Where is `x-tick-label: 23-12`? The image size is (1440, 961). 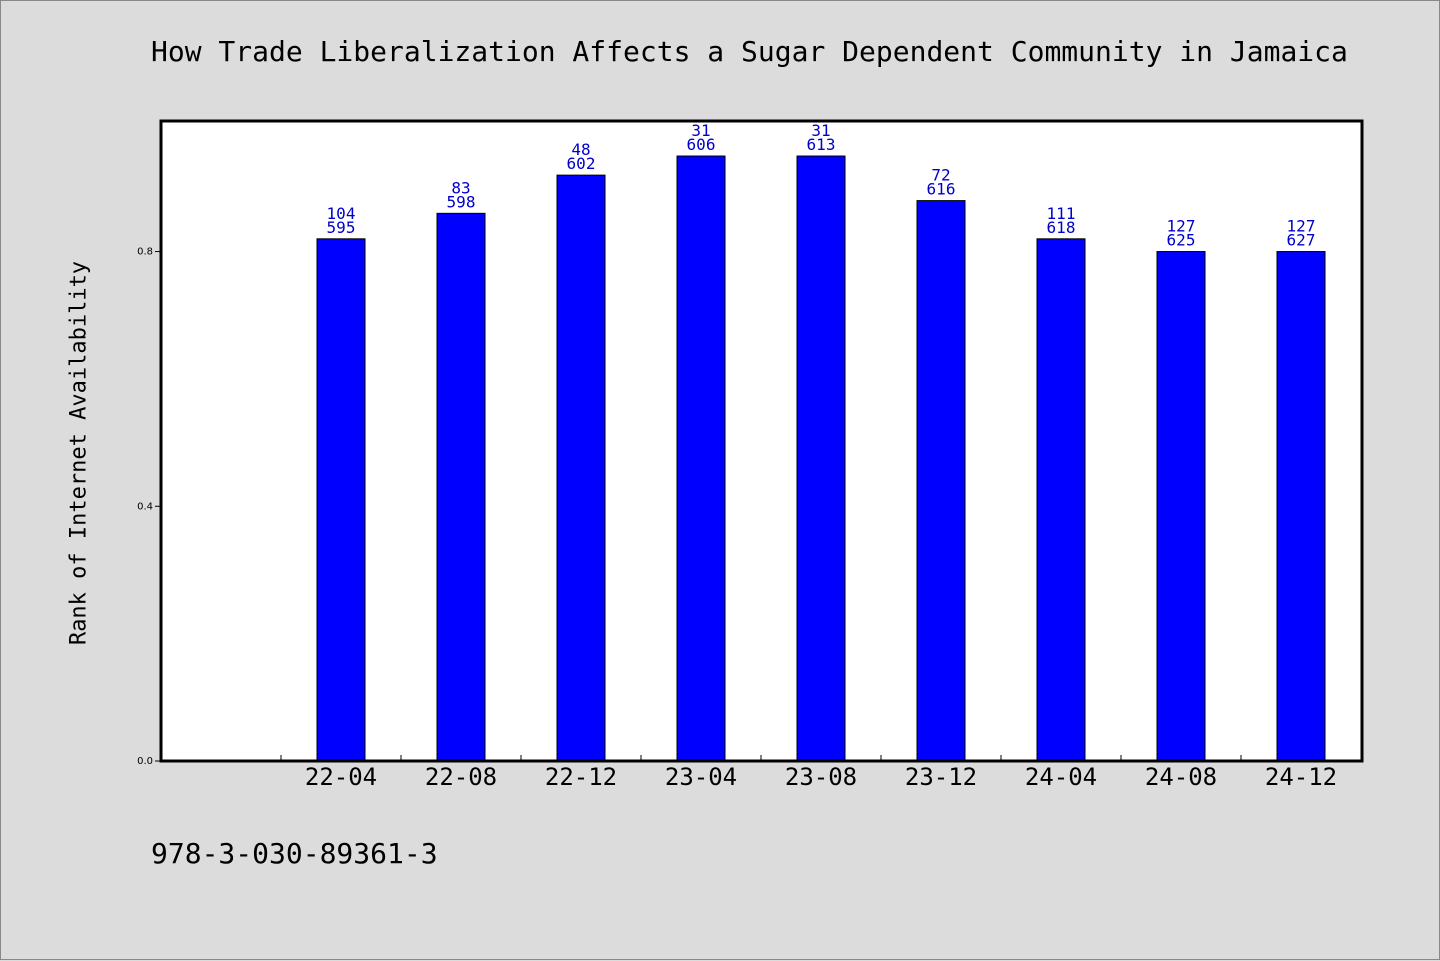
x-tick-label: 23-12 is located at coordinates (941, 777).